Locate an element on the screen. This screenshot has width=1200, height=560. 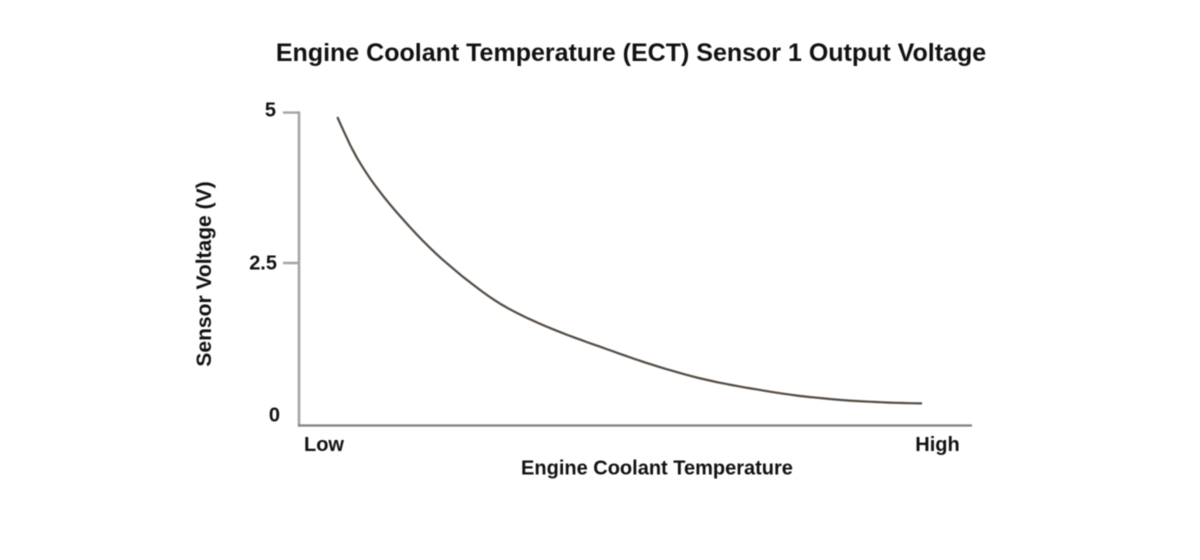
svg-text: Sensor Voltage (V) is located at coordinates (204, 273).